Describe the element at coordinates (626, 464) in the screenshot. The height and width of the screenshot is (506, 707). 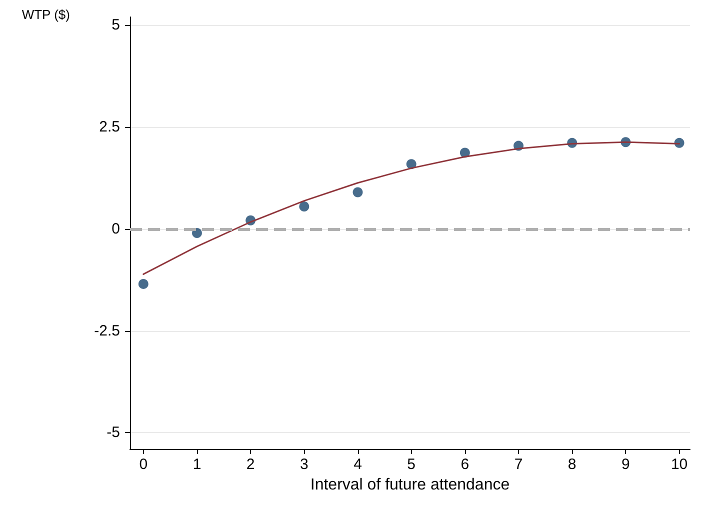
I see `x-tick-label: 9` at that location.